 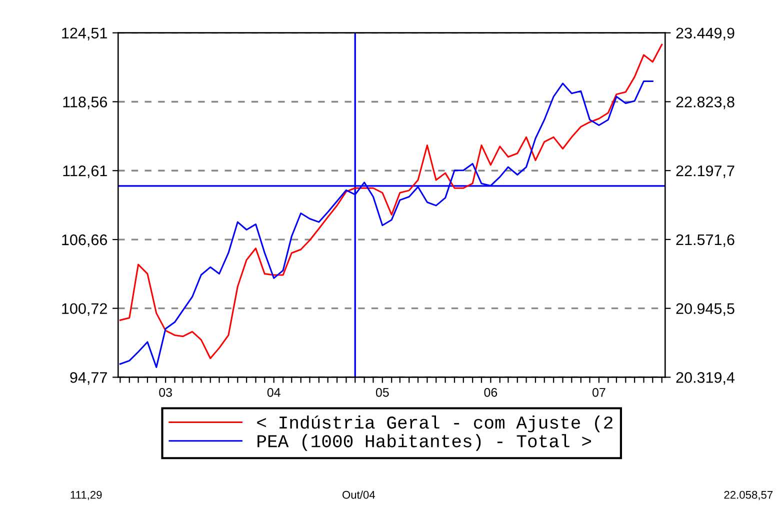 What do you see at coordinates (705, 103) in the screenshot?
I see `y2-tick-label: 22.823,8` at bounding box center [705, 103].